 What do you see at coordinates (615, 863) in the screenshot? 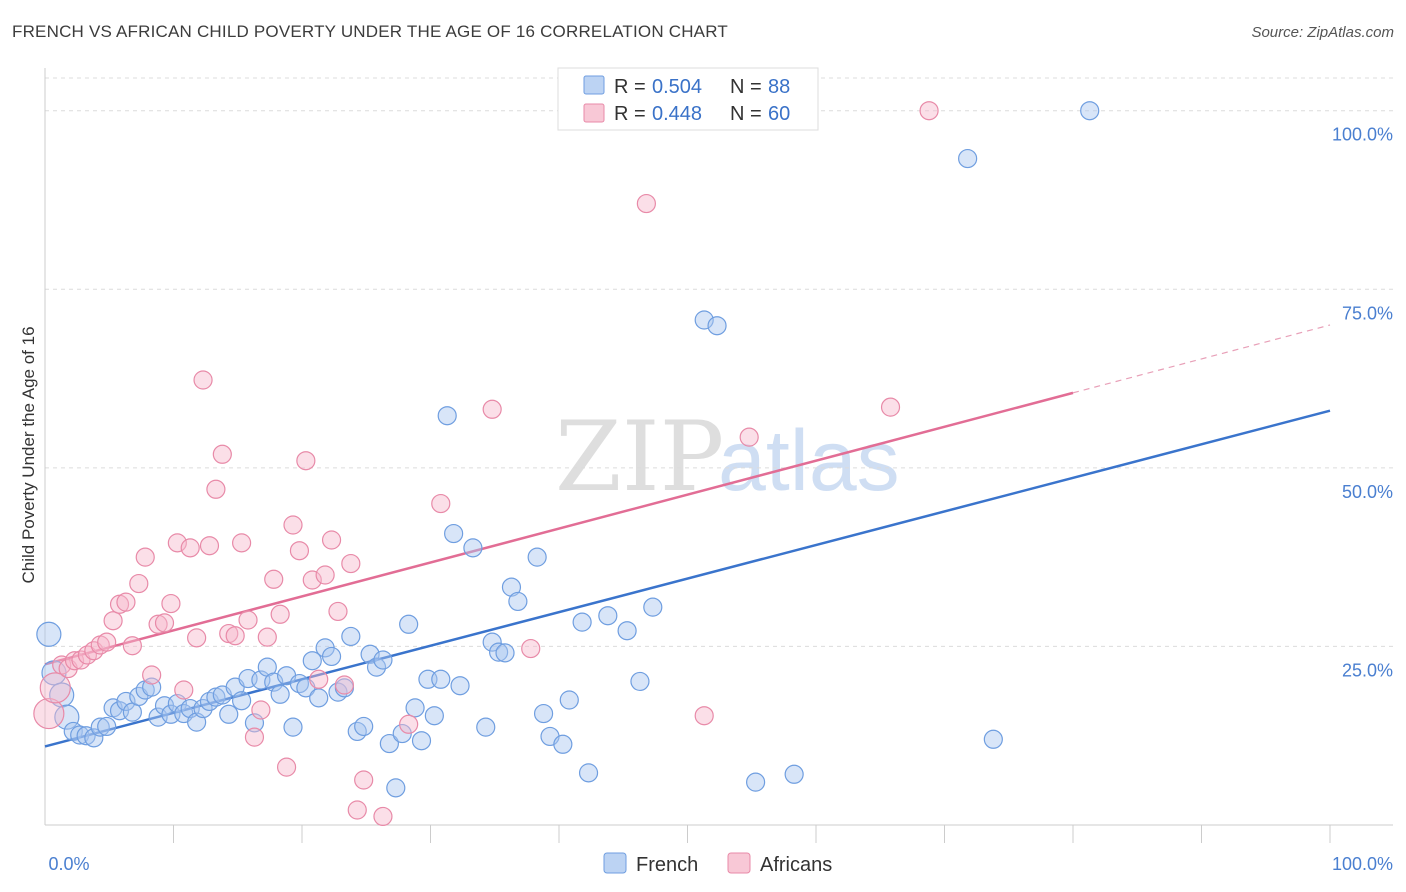
I see `bottom-legend-swatch-french` at bounding box center [615, 863].